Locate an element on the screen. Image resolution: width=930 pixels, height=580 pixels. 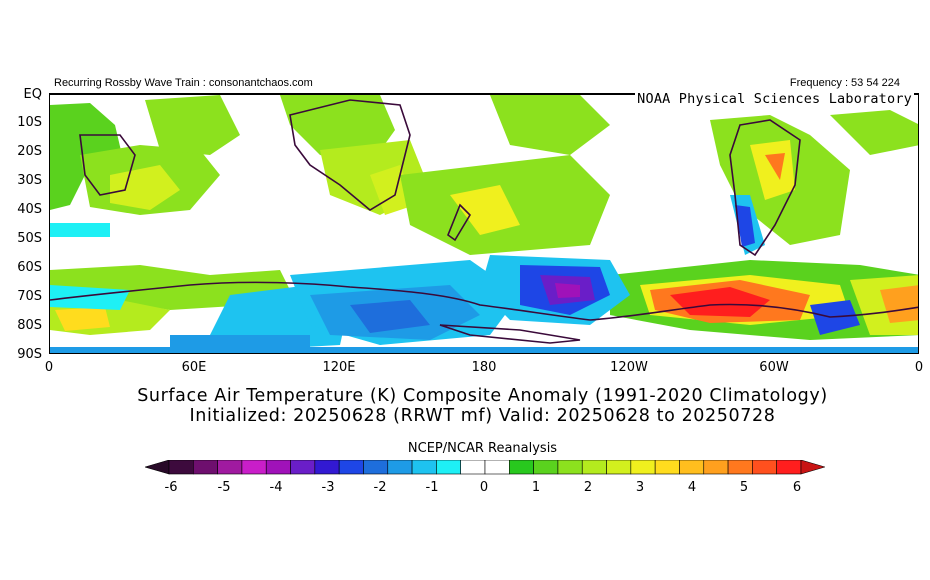
colorbar-tick: -6 is located at coordinates (171, 487).